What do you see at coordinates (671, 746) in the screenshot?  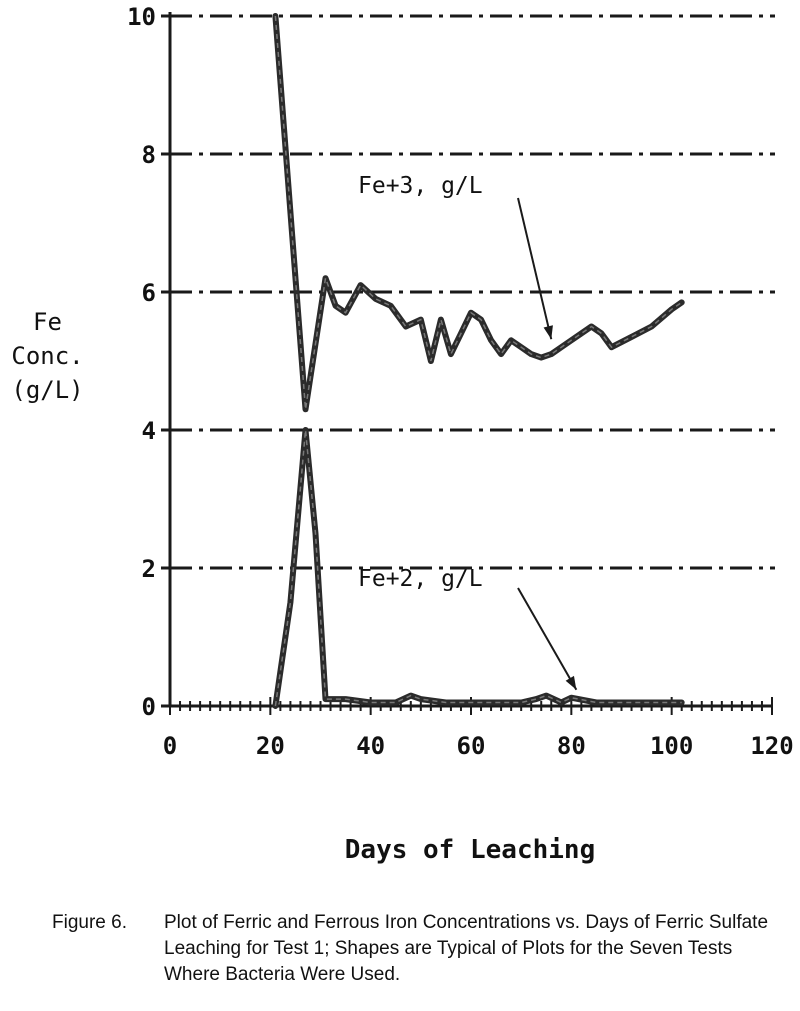 I see `x-tick-label: 100` at bounding box center [671, 746].